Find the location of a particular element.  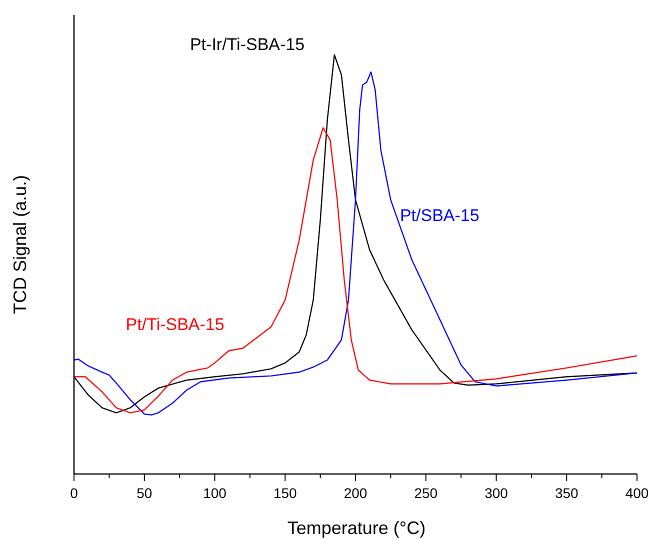

x-tick-label: 50 is located at coordinates (144, 493).